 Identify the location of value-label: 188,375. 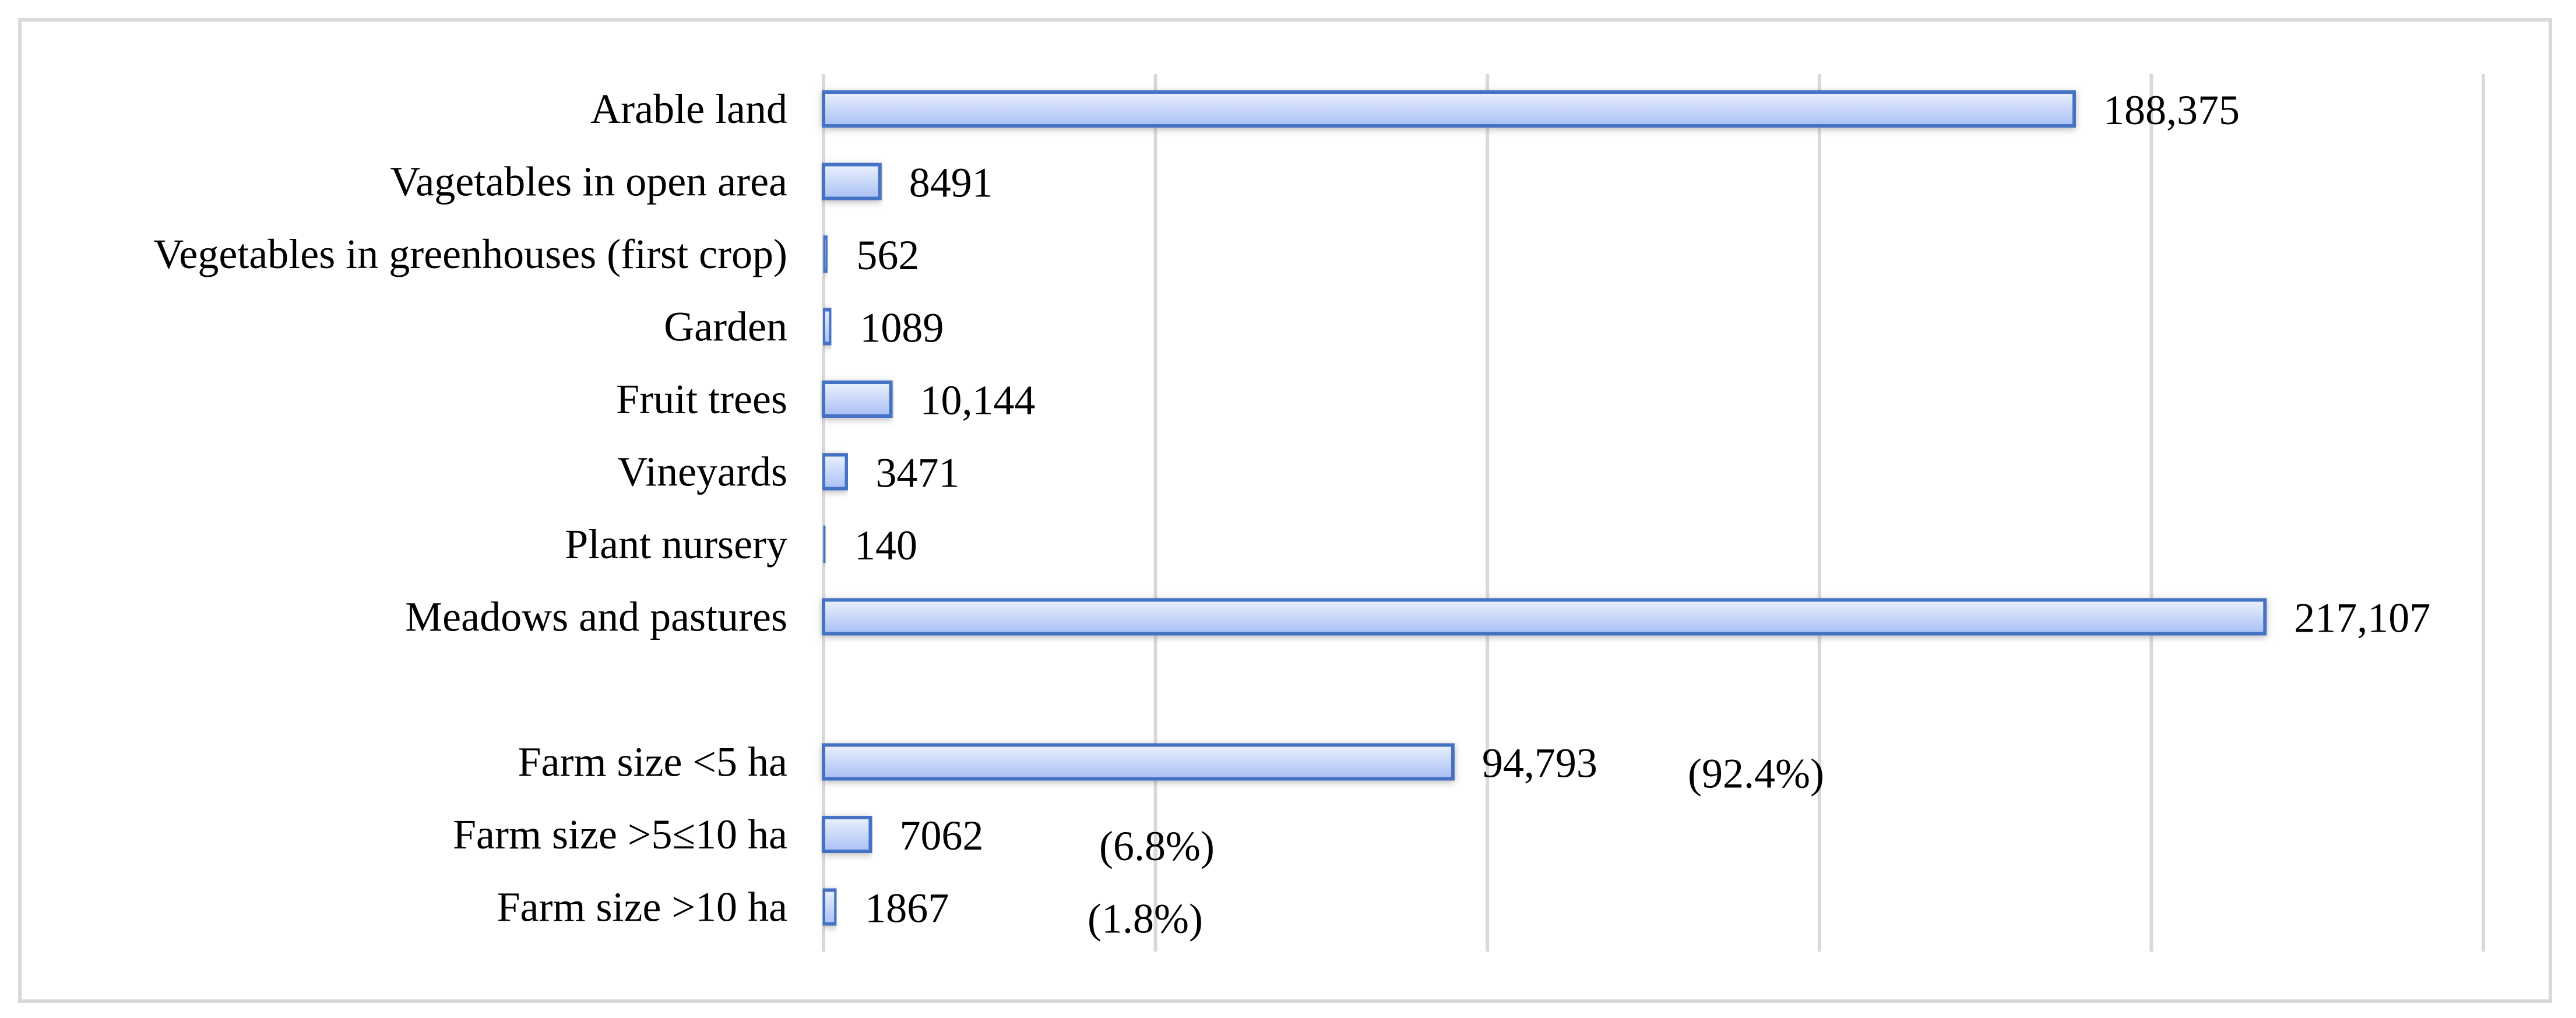
(2172, 110).